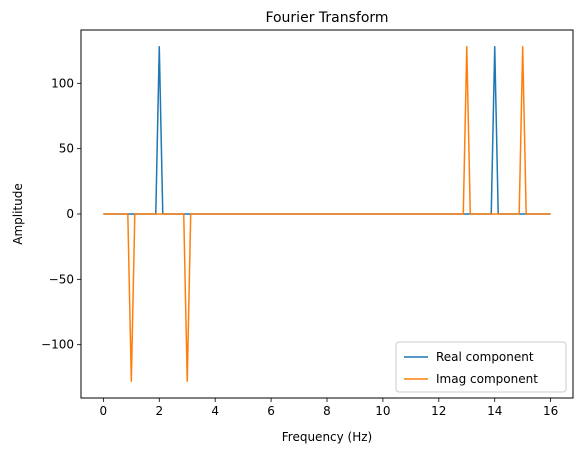  Describe the element at coordinates (327, 437) in the screenshot. I see `x-axis-label: Frequency (Hz)` at that location.